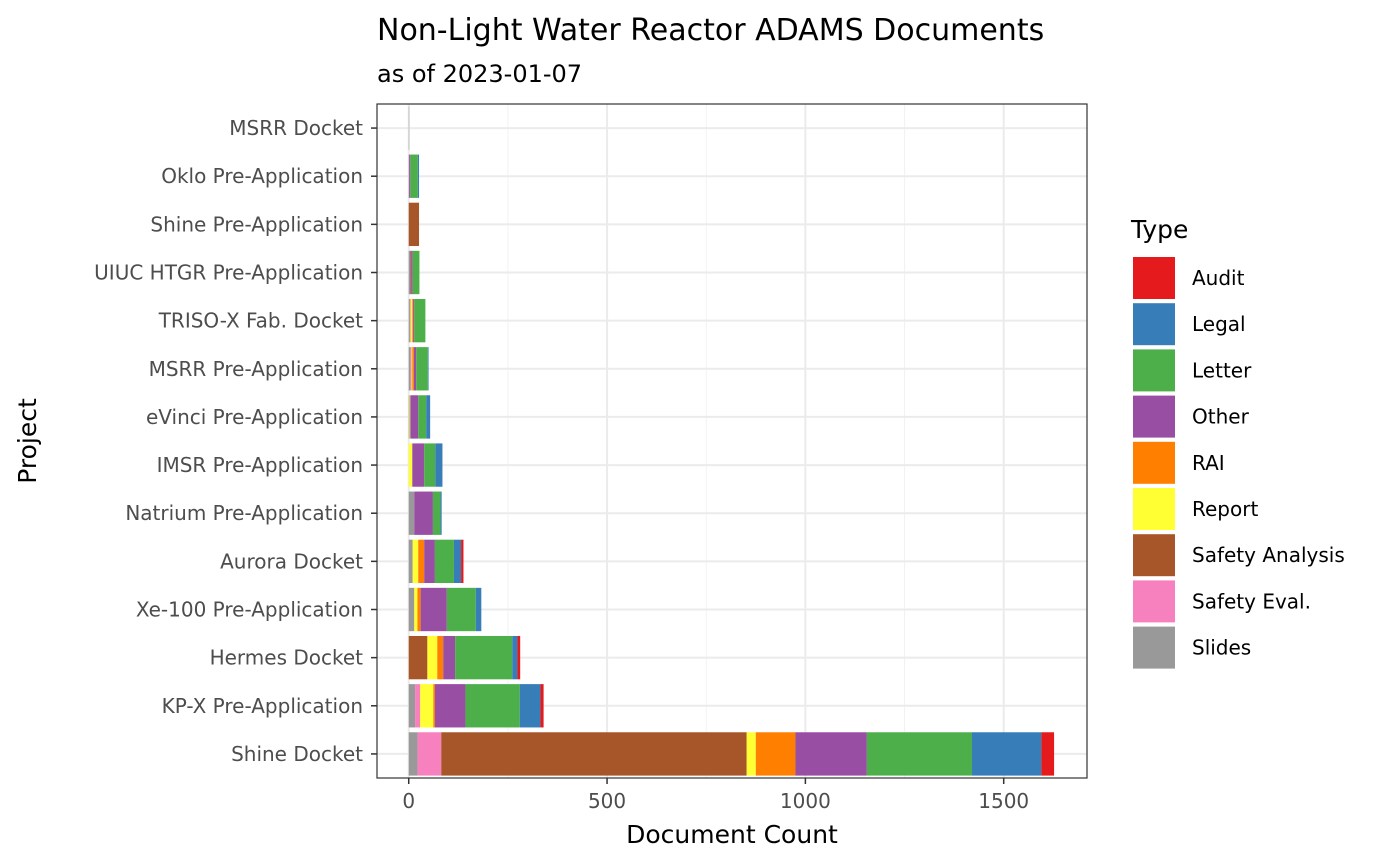 The height and width of the screenshot is (865, 1400). I want to click on x-tick-label: 1000, so click(805, 801).